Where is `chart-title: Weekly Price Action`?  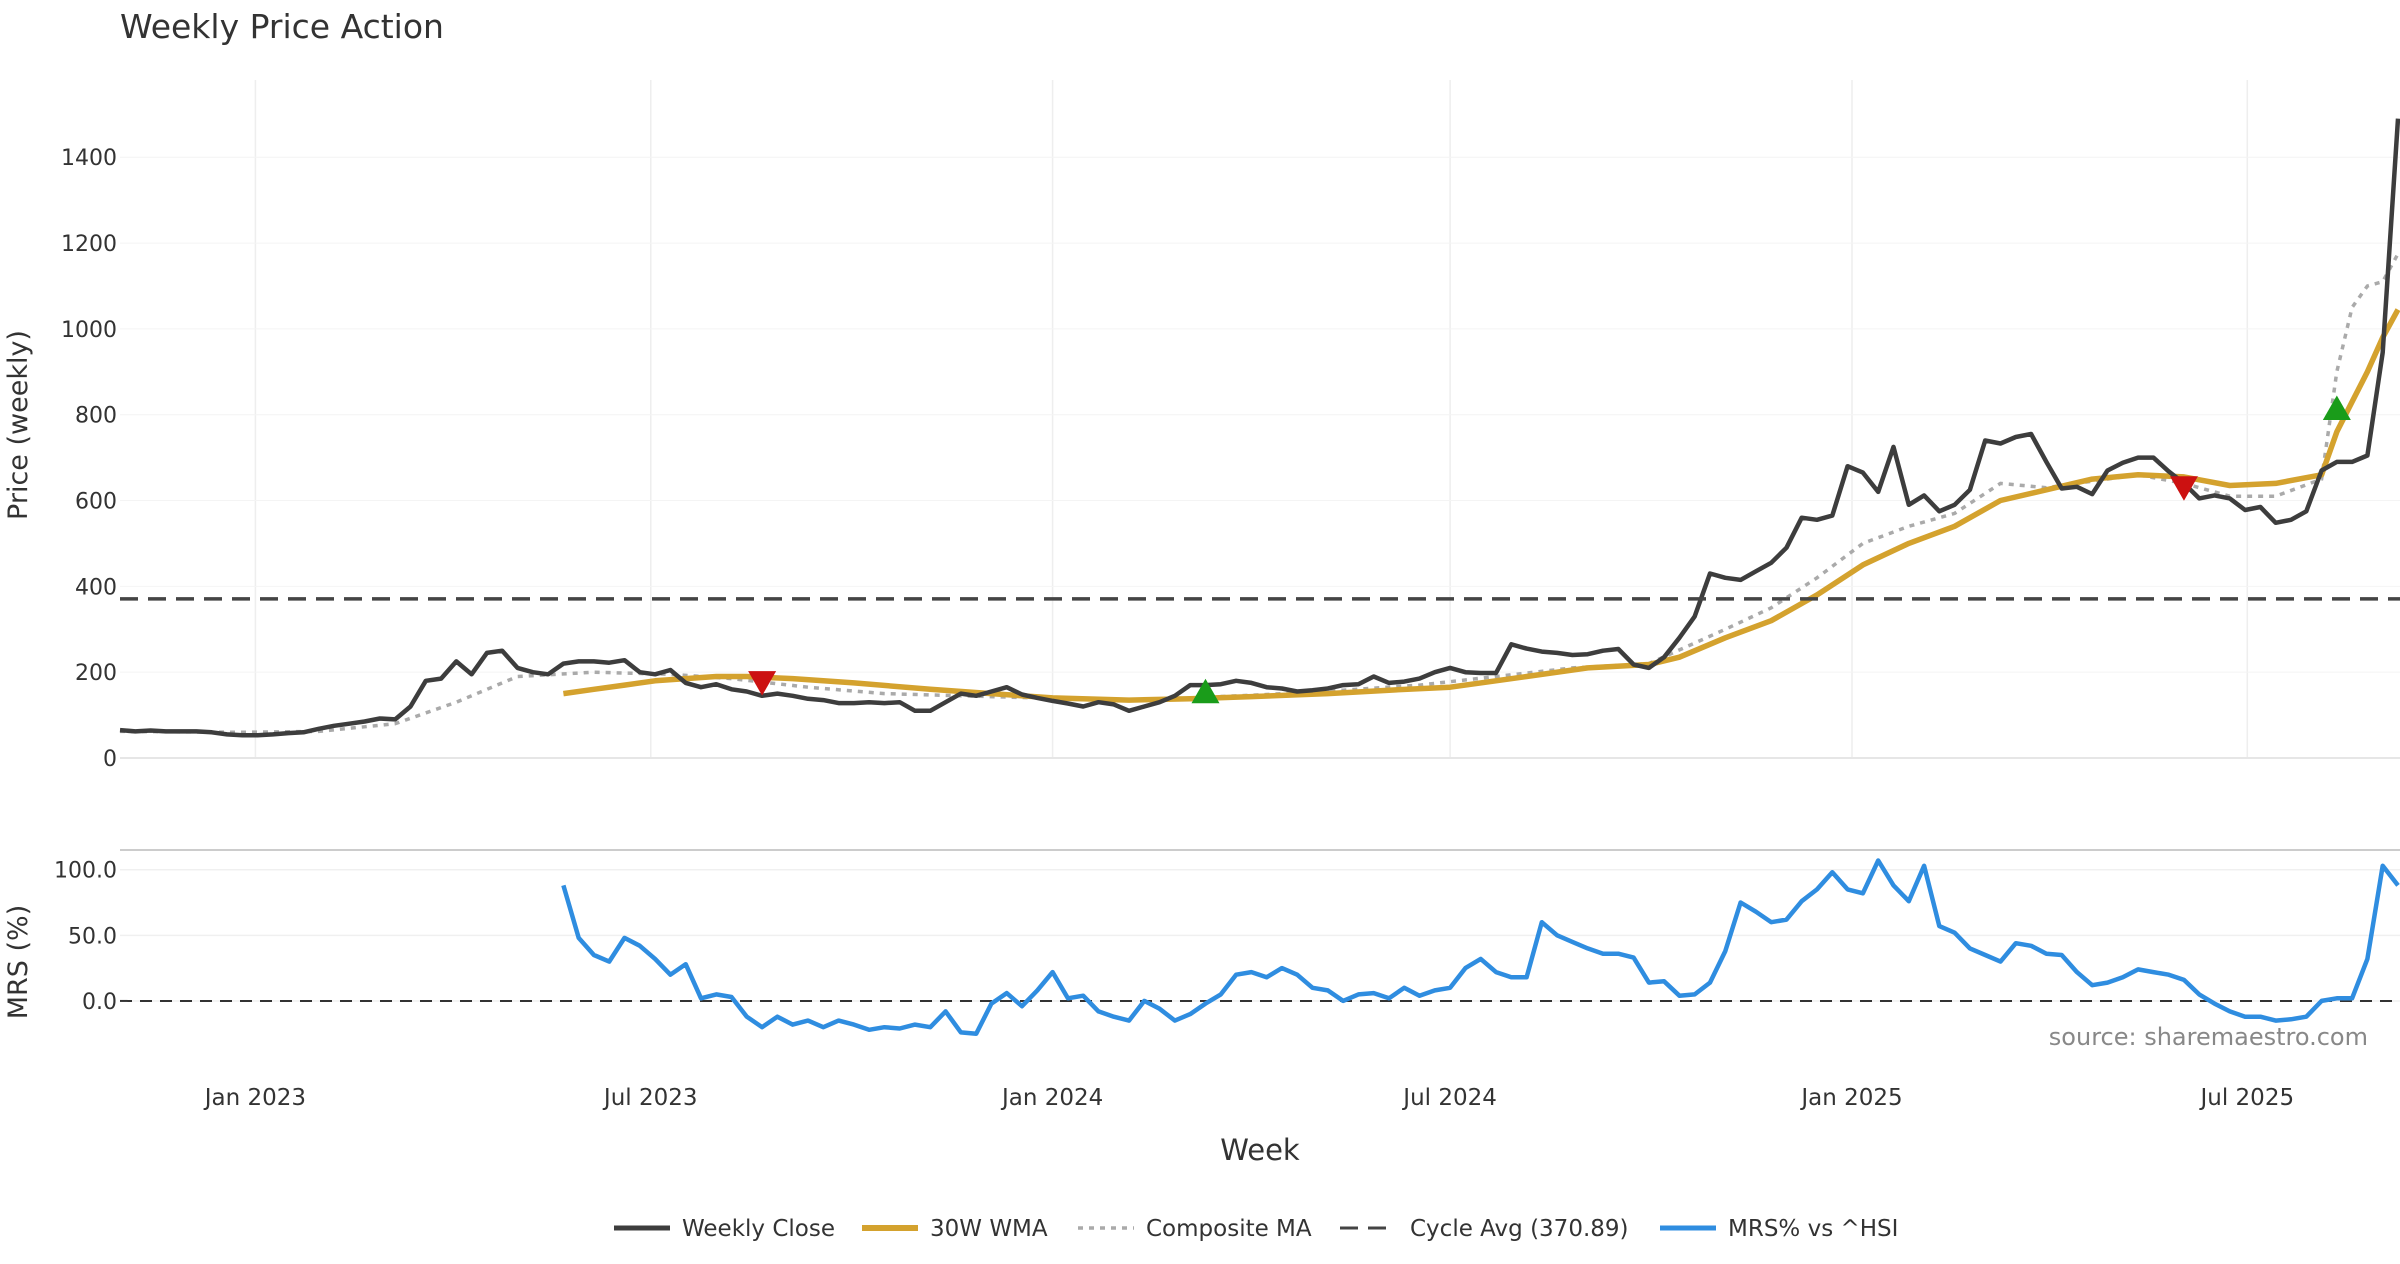 chart-title: Weekly Price Action is located at coordinates (282, 26).